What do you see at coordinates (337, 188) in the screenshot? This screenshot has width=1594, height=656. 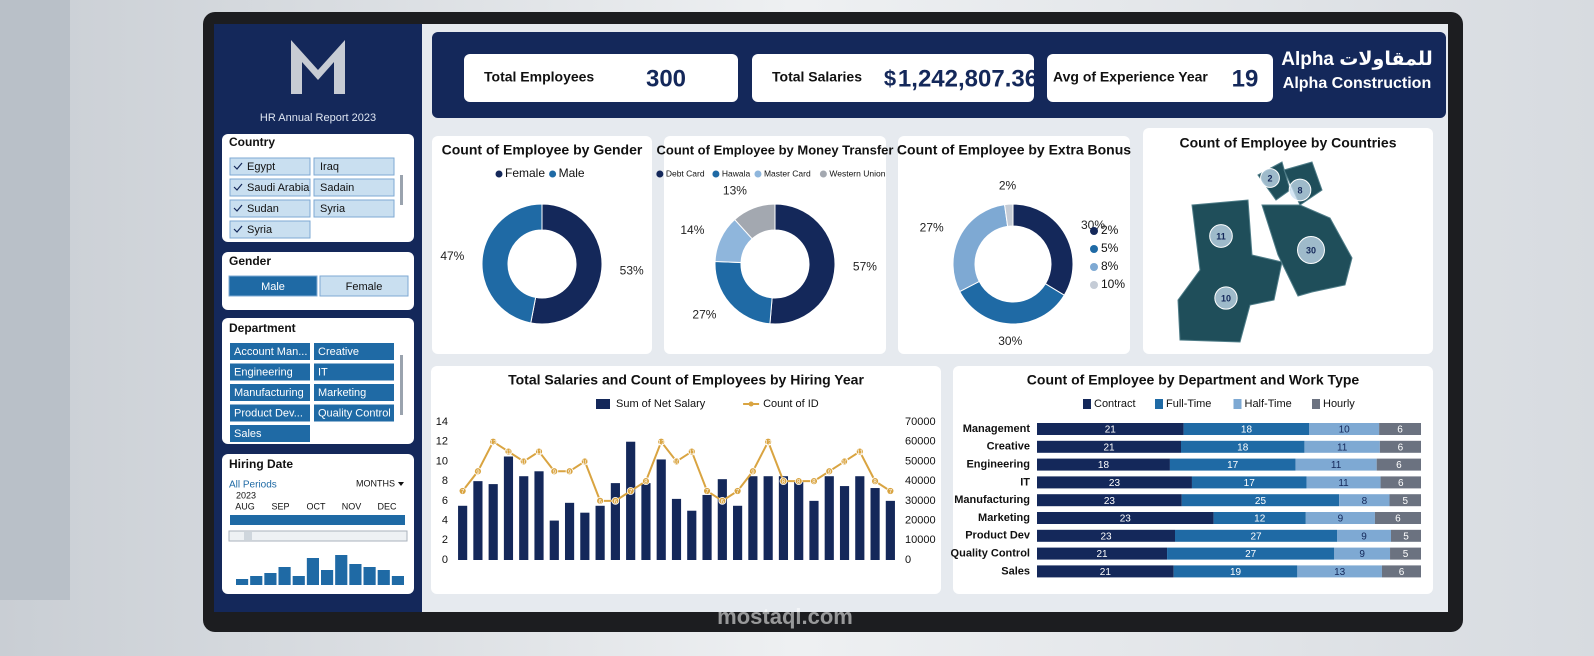 I see `slicer-item-label: Sadain` at bounding box center [337, 188].